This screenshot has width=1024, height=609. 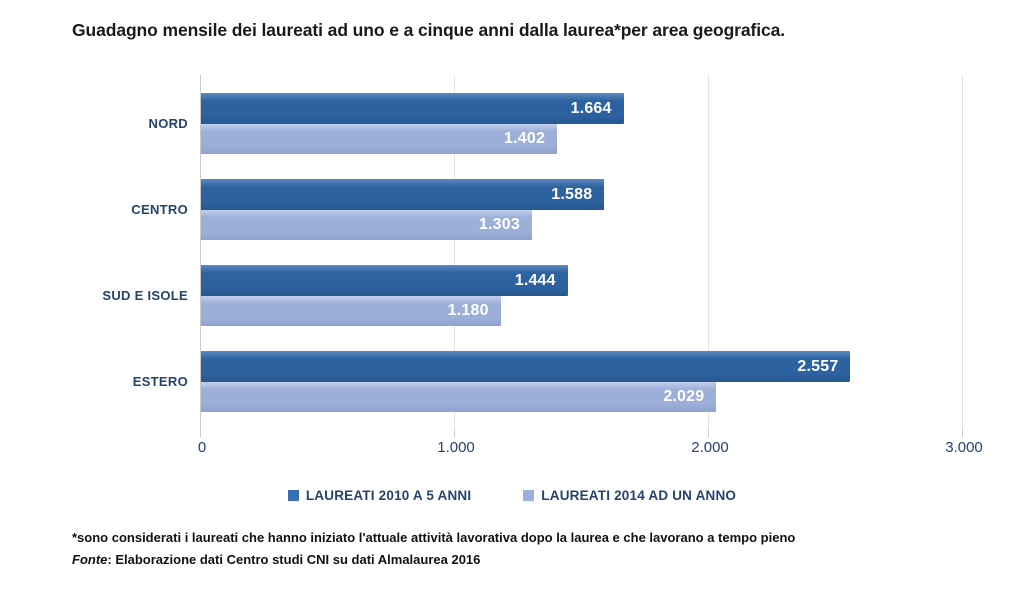 What do you see at coordinates (412, 108) in the screenshot?
I see `bar-nord-series-1: 1.664` at bounding box center [412, 108].